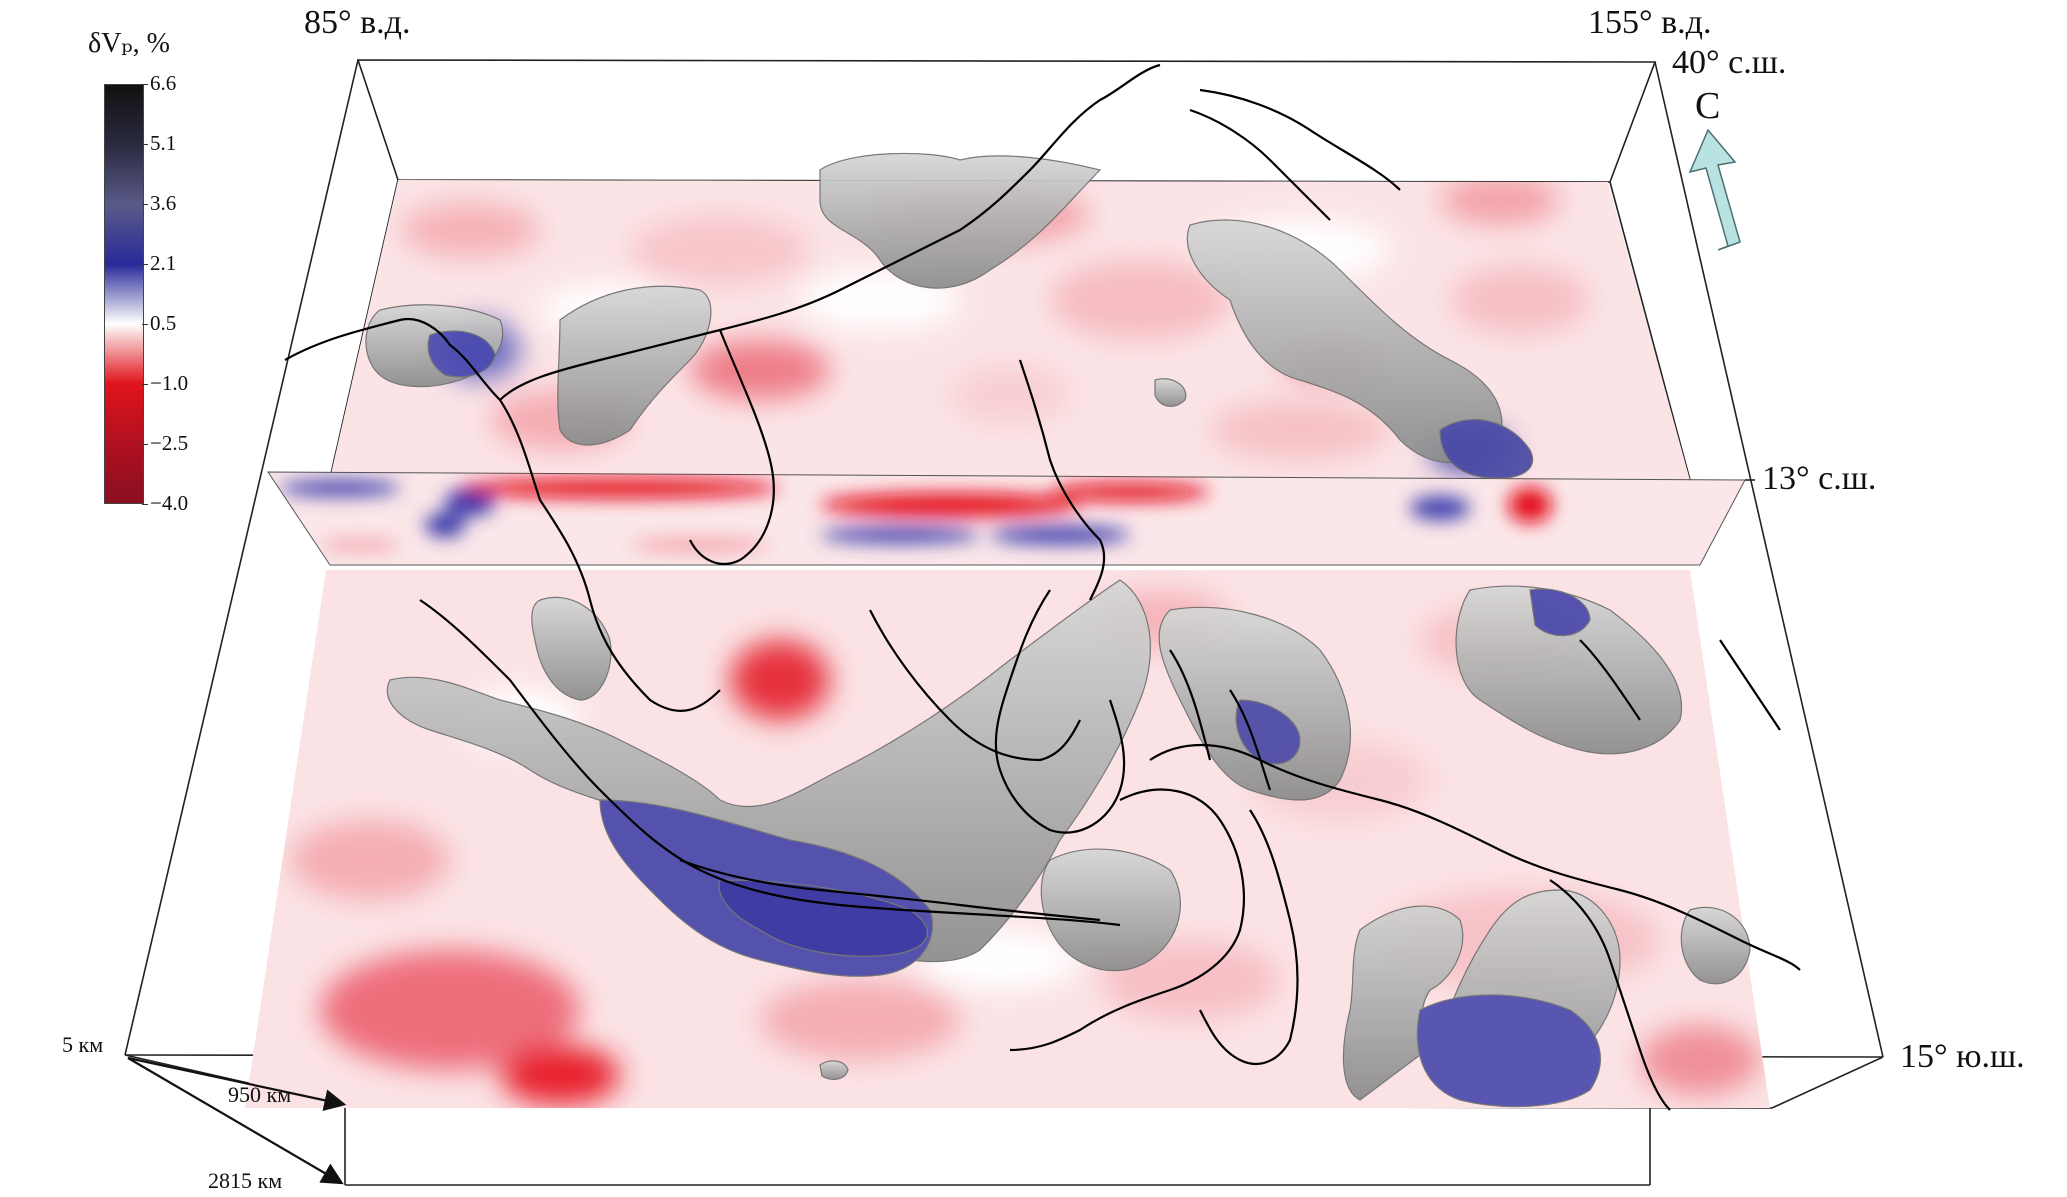 The image size is (2067, 1197). I want to click on colorbar-tick-label: −1.0, so click(169, 383).